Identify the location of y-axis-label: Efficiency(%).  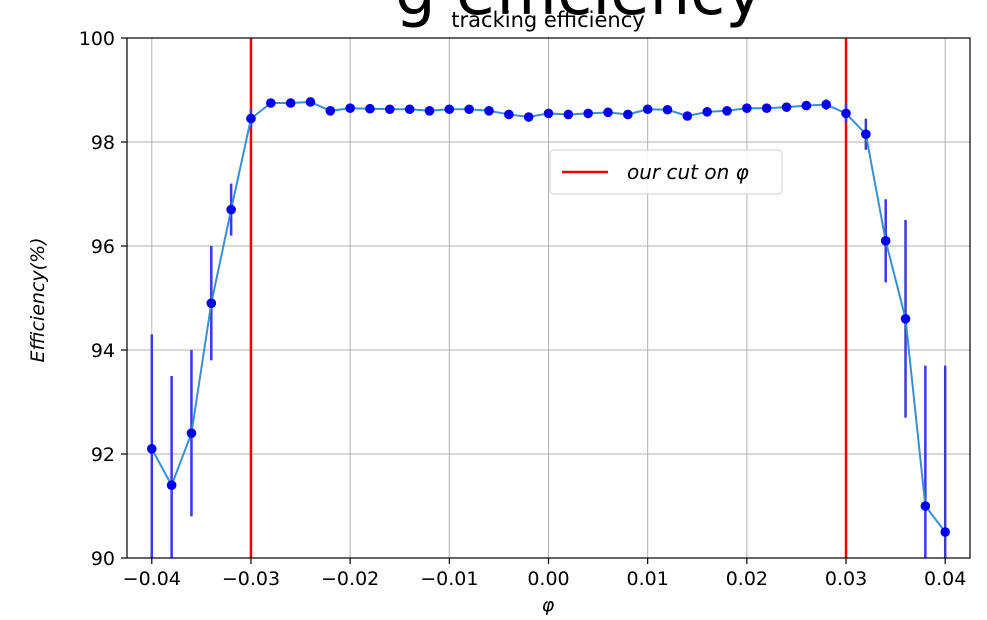
(38, 299).